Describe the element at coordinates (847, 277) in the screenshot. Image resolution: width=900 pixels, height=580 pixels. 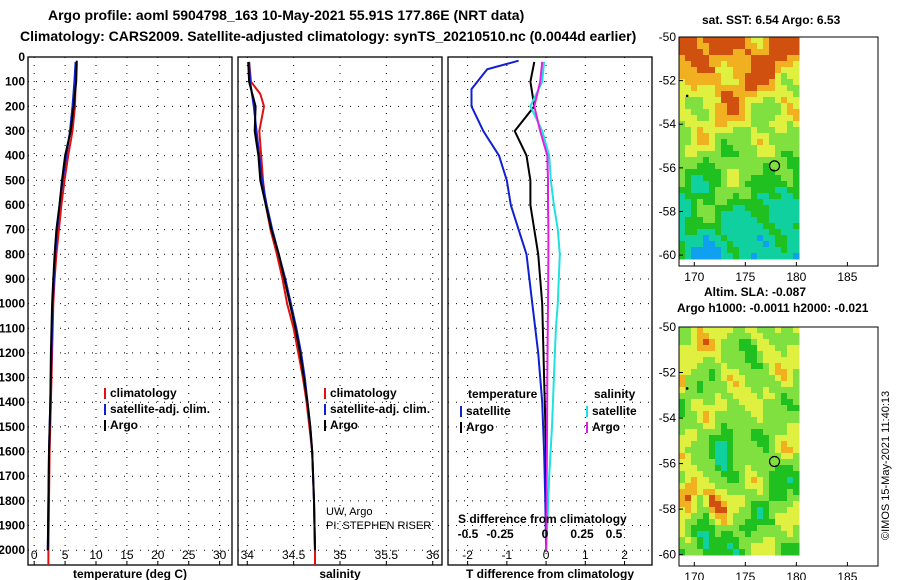
I see `map-x-tick-label: 185` at that location.